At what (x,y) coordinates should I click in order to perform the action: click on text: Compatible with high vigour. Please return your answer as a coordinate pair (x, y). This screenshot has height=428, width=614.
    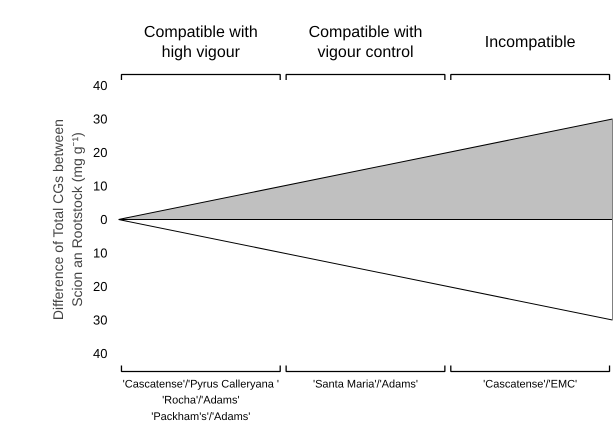
    Looking at the image, I should click on (201, 42).